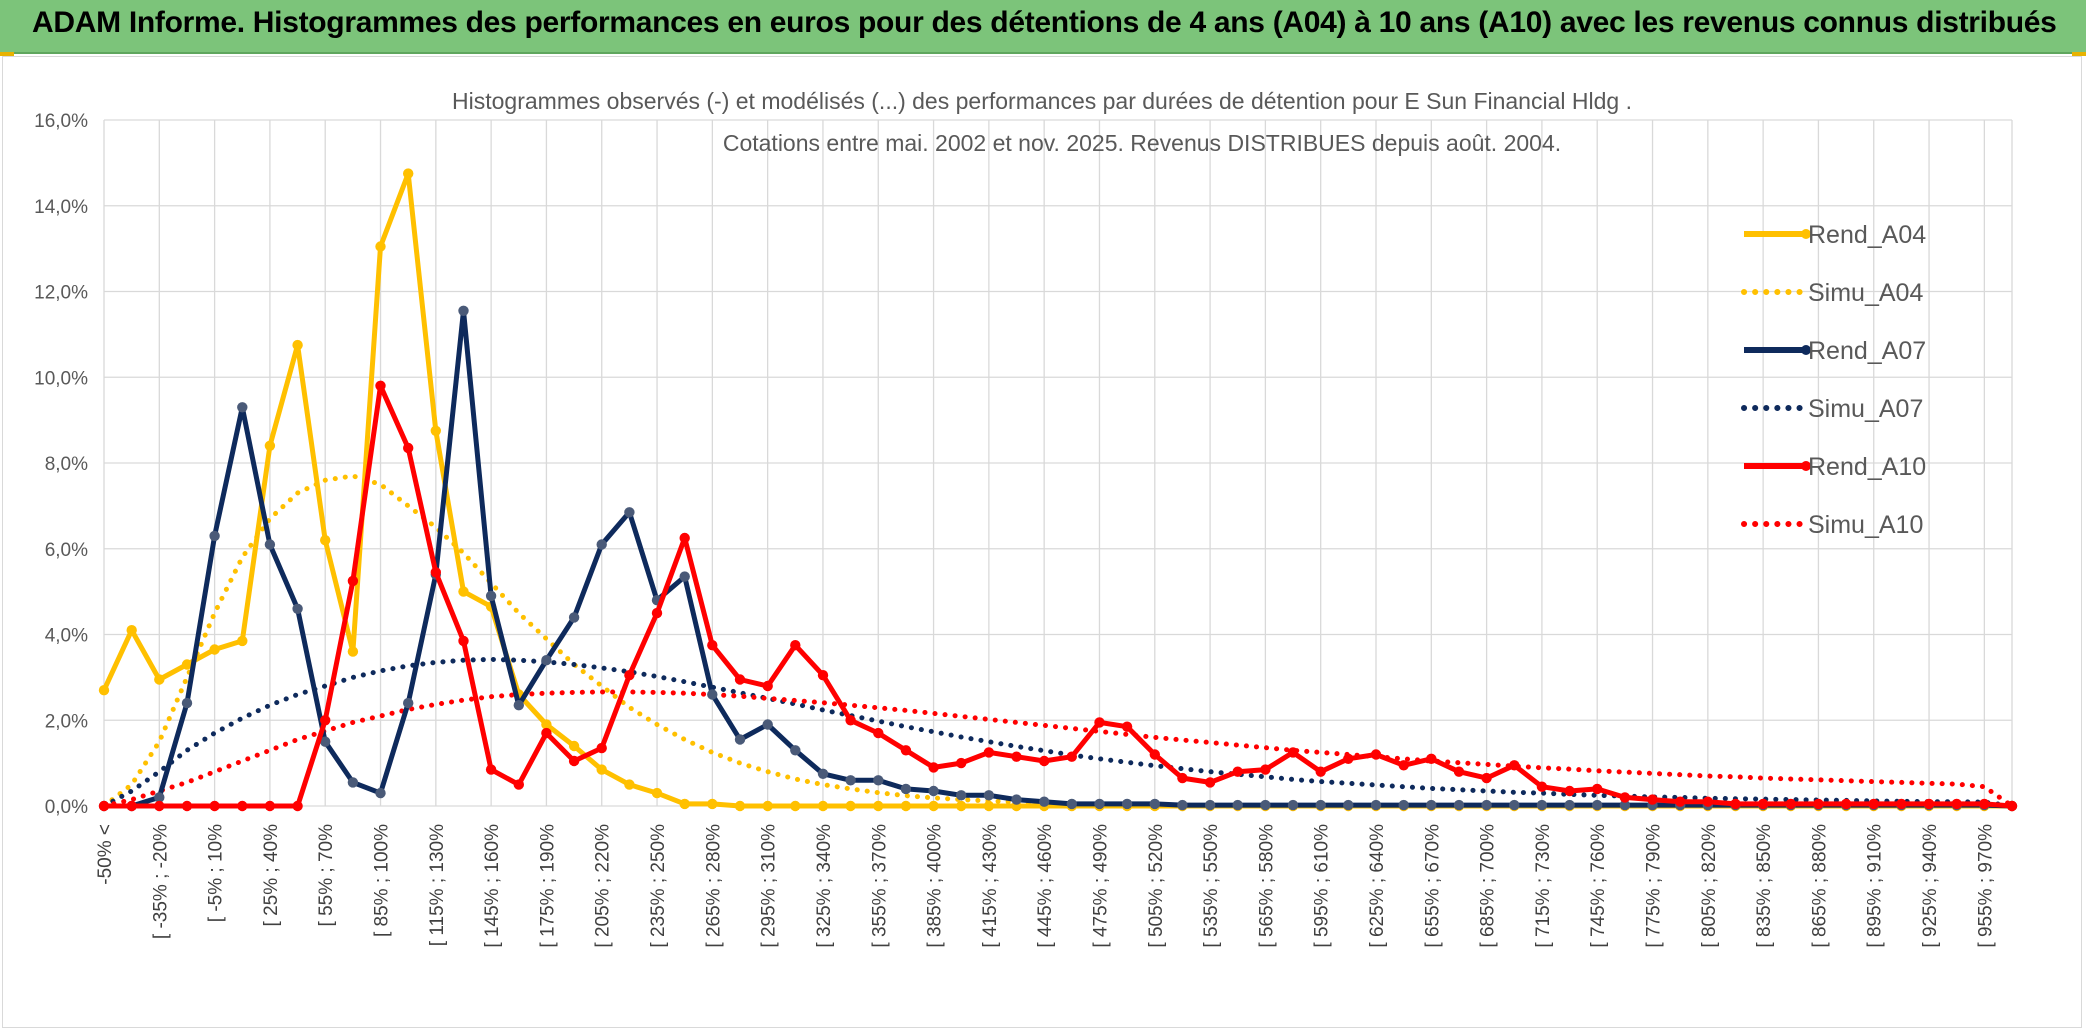  What do you see at coordinates (547, 886) in the screenshot?
I see `x-tick-label: [ 175% ; 190%` at bounding box center [547, 886].